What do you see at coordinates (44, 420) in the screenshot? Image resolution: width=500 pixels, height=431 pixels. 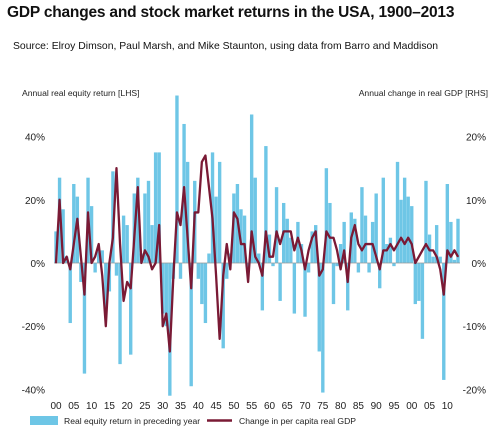 I see `legend-equity-swatch` at bounding box center [44, 420].